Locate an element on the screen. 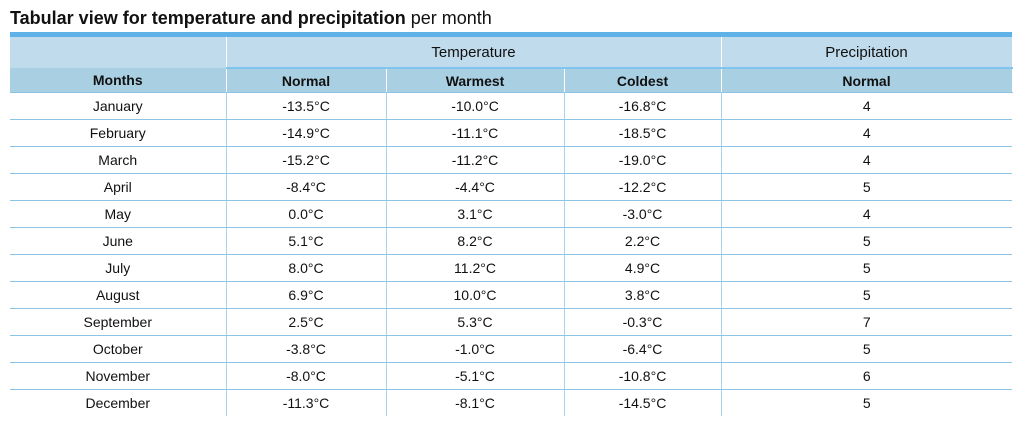 The width and height of the screenshot is (1024, 432). cell-coldest: -0.3°C is located at coordinates (643, 322).